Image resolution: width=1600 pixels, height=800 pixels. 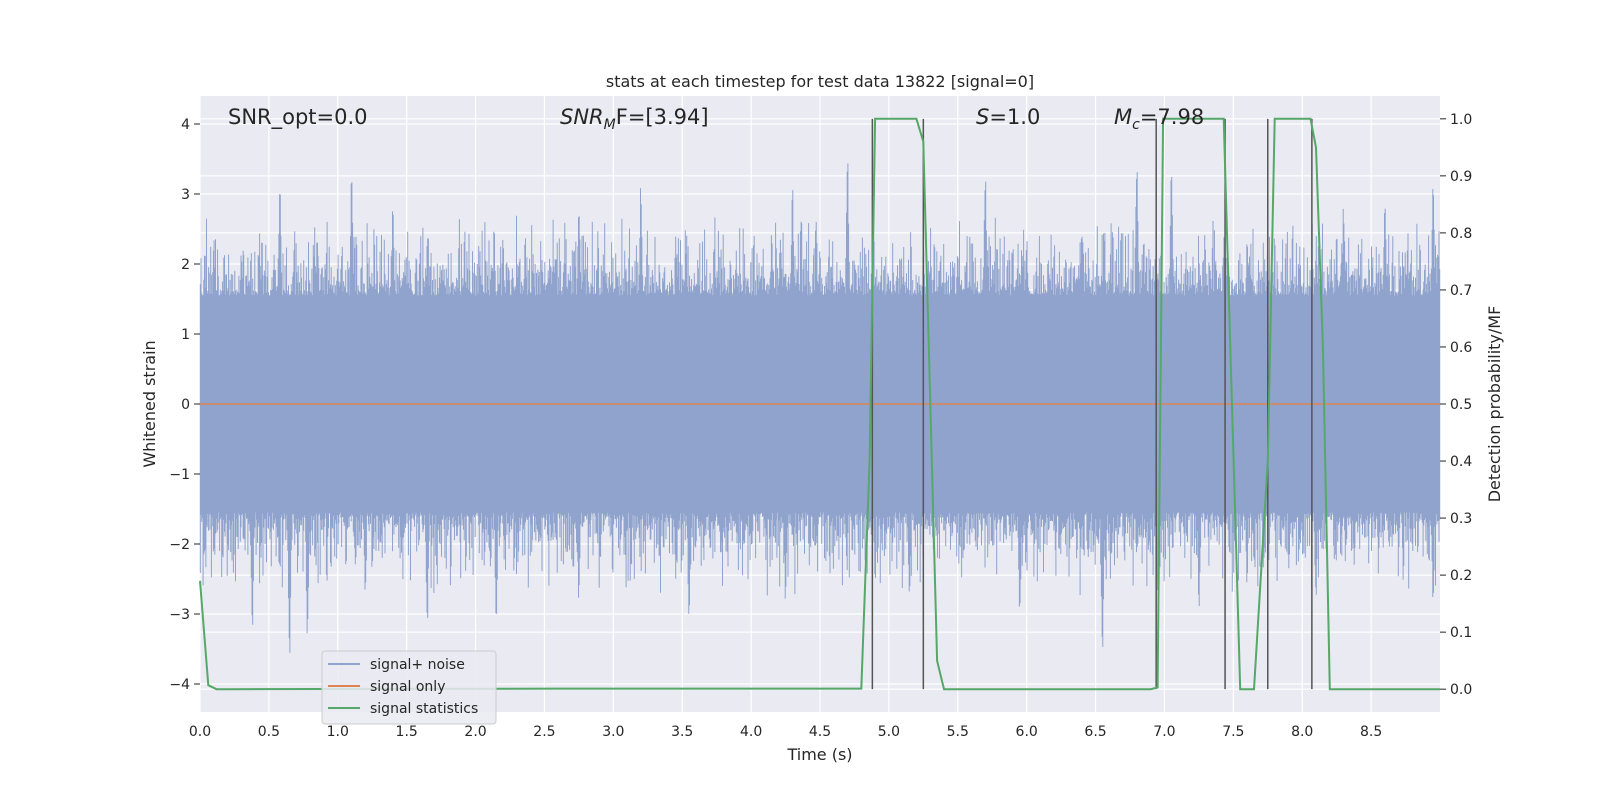 I want to click on y-right-tick-label-4: 0.6, so click(x=1461, y=348).